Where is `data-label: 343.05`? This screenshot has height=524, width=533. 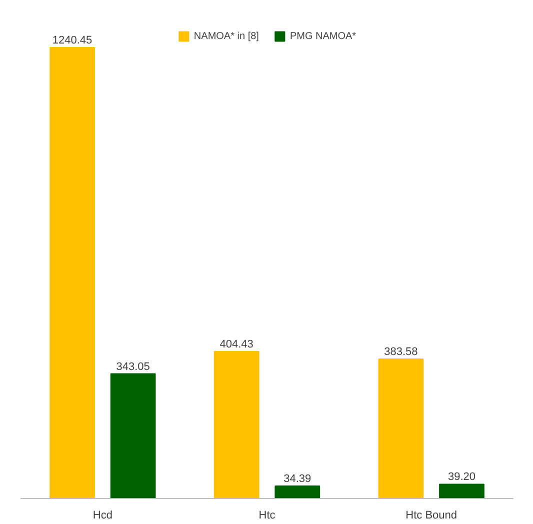 data-label: 343.05 is located at coordinates (133, 366).